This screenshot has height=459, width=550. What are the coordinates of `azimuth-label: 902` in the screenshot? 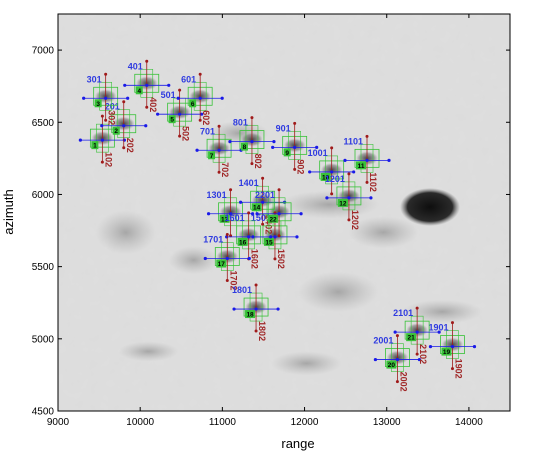 It's located at (301, 166).